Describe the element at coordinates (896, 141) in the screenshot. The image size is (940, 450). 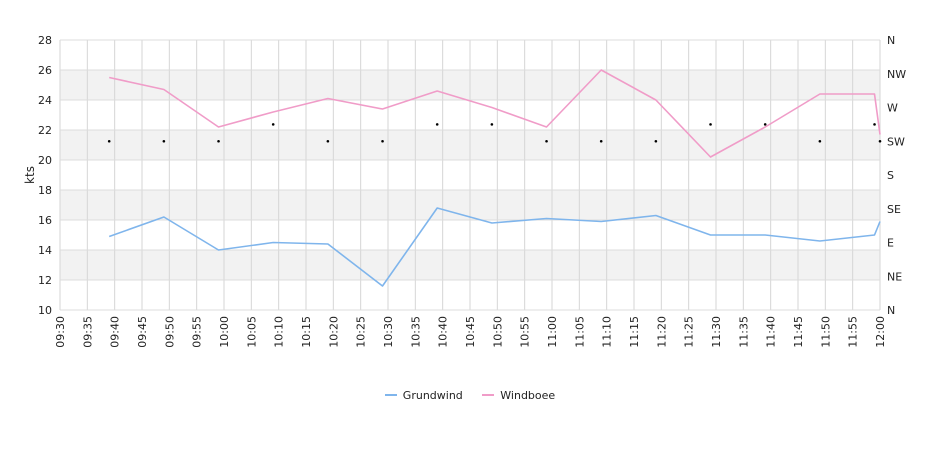
I see `right-tick-label: SW` at that location.